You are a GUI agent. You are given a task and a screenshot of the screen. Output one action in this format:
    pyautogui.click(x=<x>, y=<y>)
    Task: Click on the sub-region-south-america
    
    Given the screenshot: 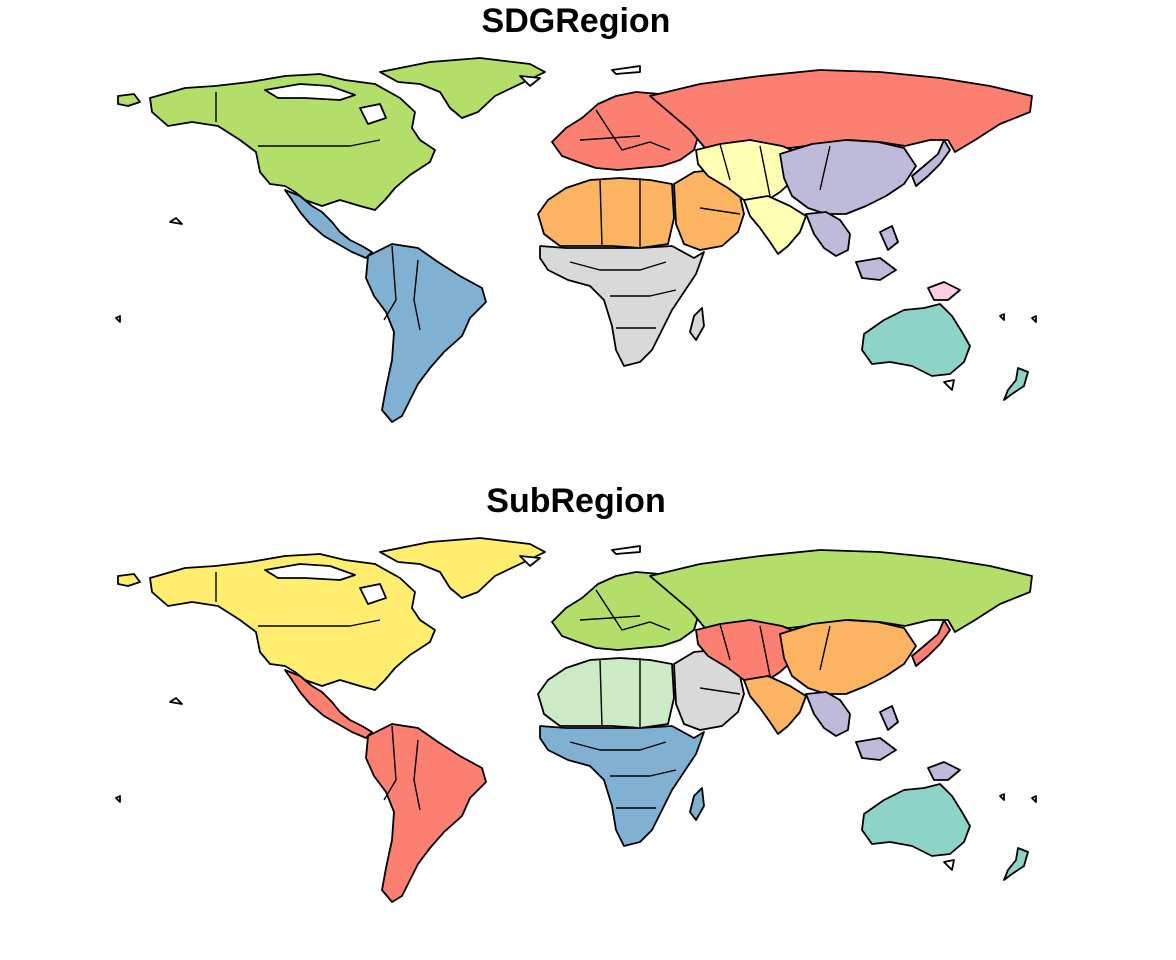 What is the action you would take?
    pyautogui.click(x=426, y=813)
    